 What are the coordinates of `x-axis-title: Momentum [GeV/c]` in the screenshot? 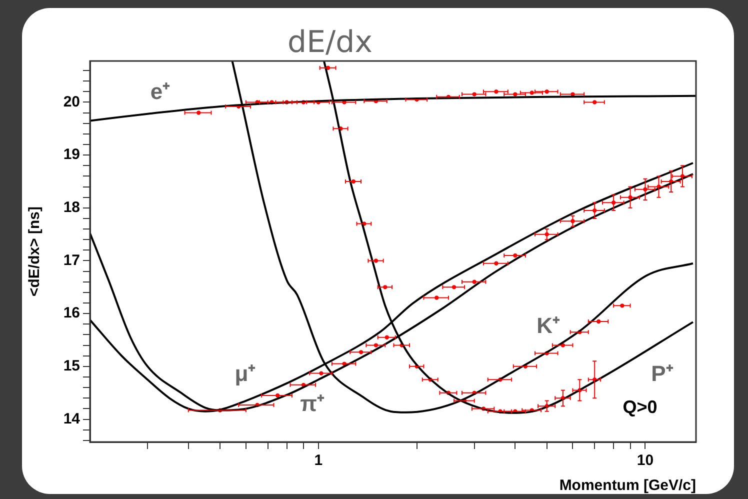 It's located at (627, 485).